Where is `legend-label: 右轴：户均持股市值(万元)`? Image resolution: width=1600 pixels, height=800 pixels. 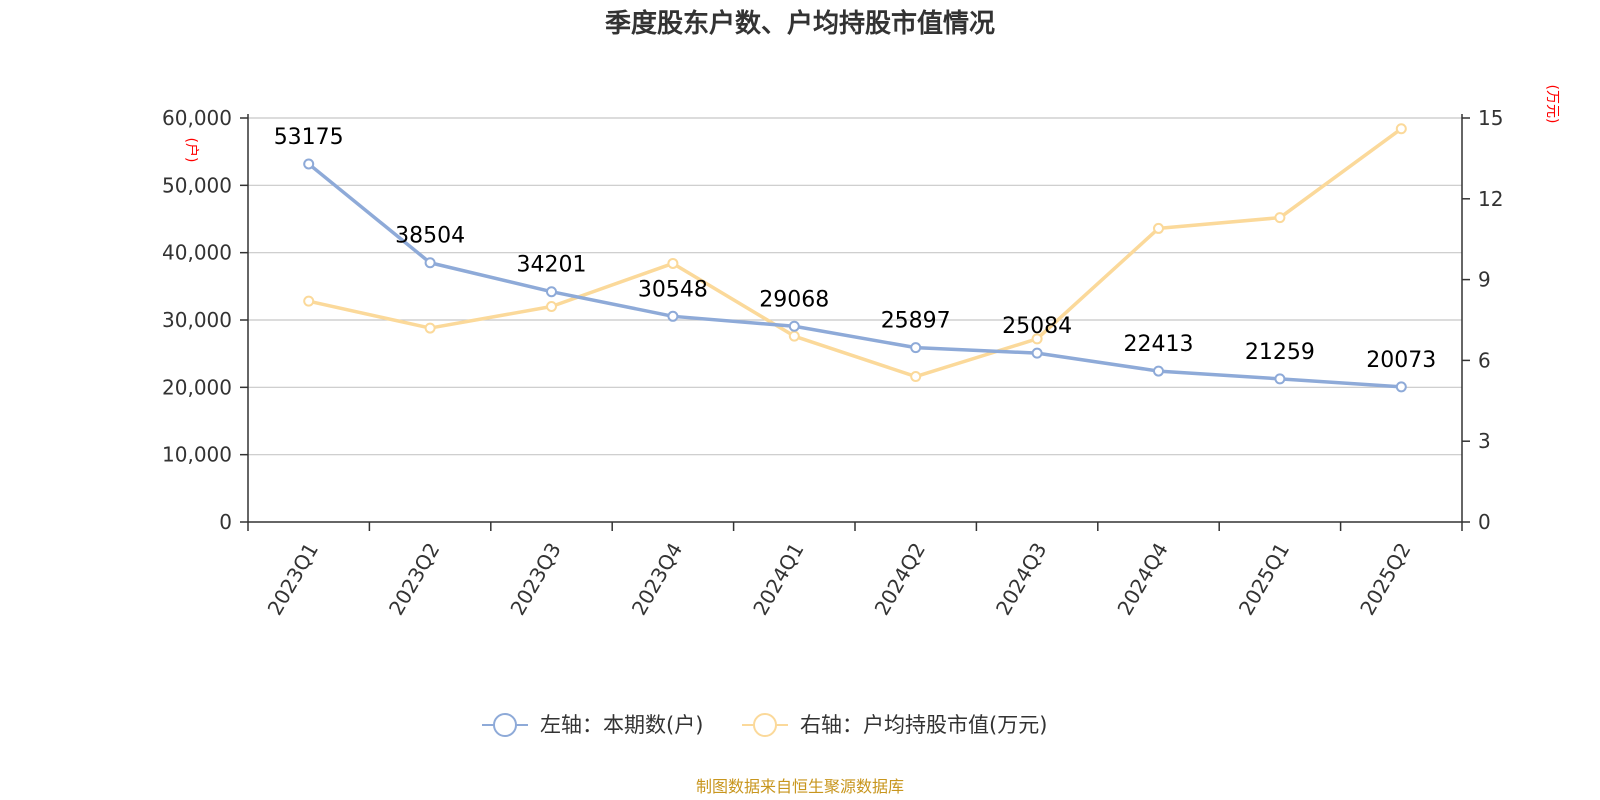
legend-label: 右轴：户均持股市值(万元) is located at coordinates (923, 725).